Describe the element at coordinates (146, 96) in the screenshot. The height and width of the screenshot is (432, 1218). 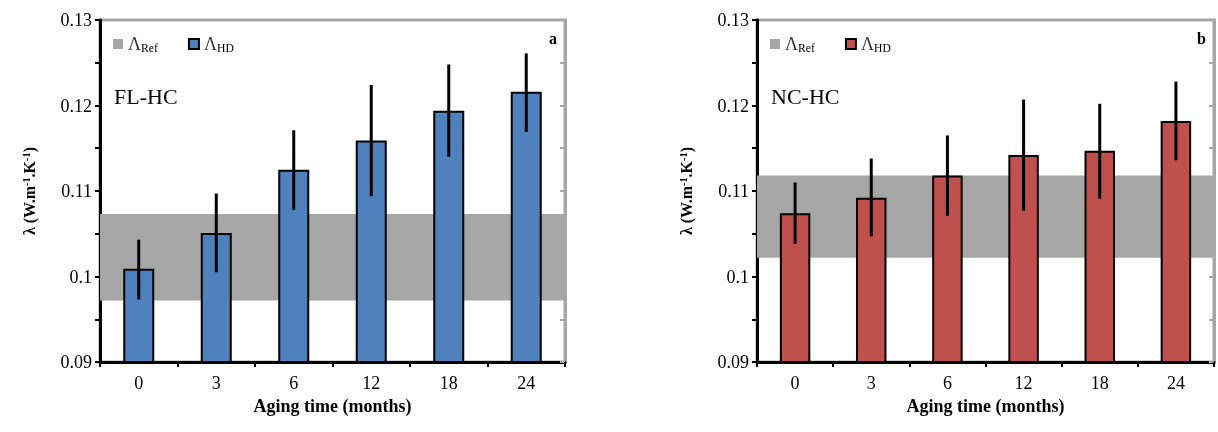
I see `annotation: FL-HC` at that location.